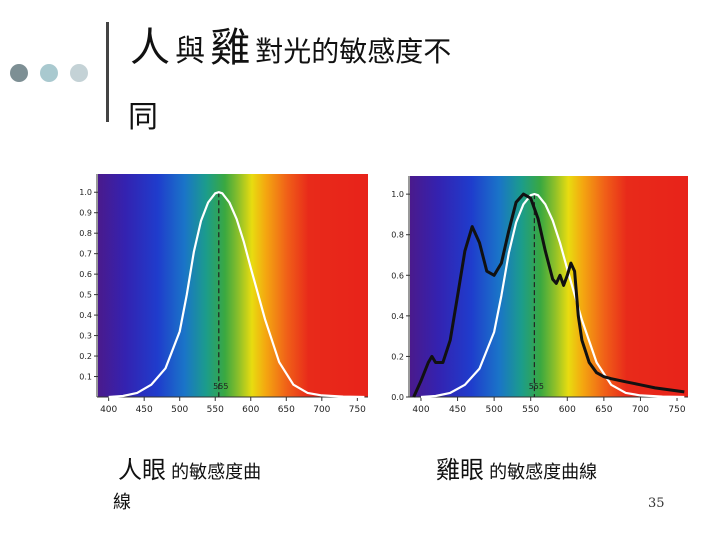  I want to click on caption-human: 人眼 的敏感度曲, so click(189, 467).